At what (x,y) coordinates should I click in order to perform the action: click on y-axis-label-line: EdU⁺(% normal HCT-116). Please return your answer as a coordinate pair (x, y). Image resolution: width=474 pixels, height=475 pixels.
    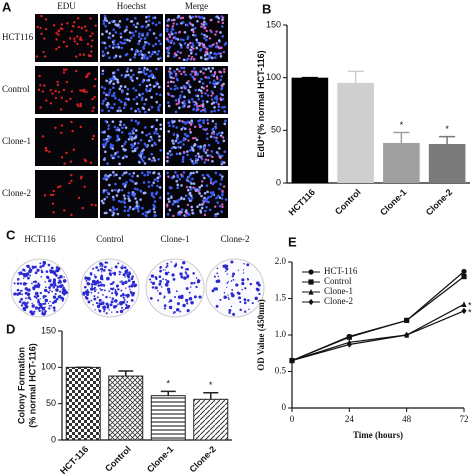
    Looking at the image, I should click on (261, 103).